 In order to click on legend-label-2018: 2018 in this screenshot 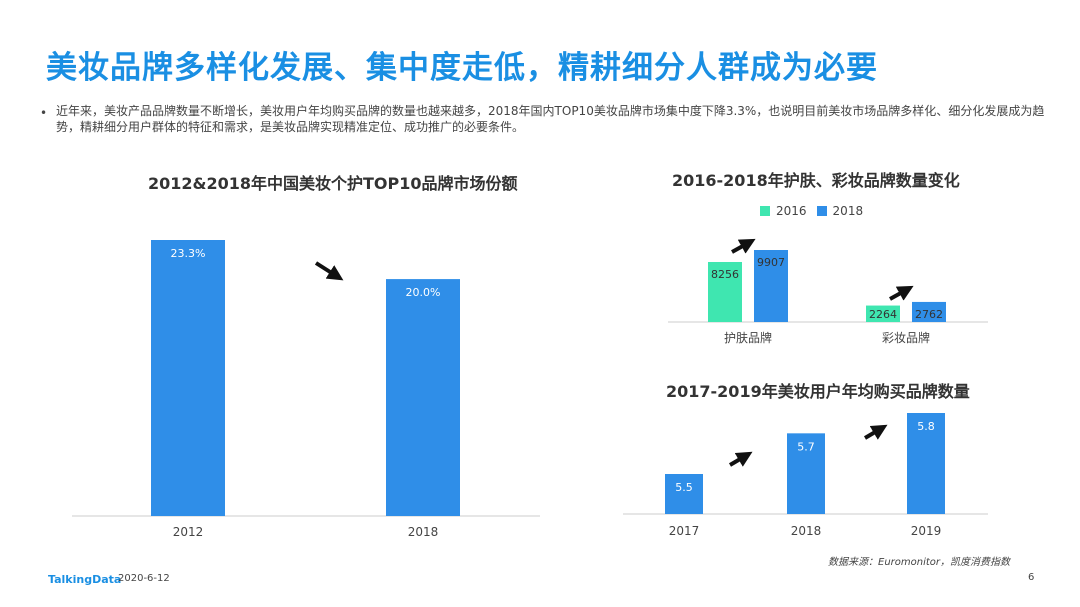, I will do `click(848, 211)`.